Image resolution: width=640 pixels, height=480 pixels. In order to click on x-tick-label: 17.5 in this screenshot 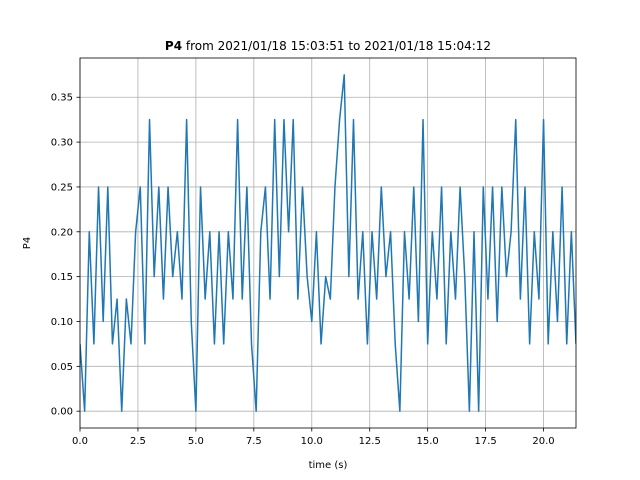, I will do `click(485, 441)`.